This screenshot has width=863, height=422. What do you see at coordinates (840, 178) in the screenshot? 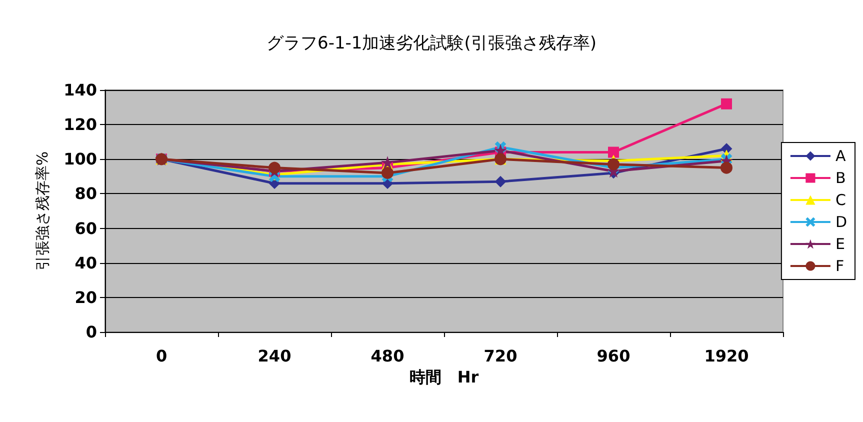
I see `legend-label: B` at bounding box center [840, 178].